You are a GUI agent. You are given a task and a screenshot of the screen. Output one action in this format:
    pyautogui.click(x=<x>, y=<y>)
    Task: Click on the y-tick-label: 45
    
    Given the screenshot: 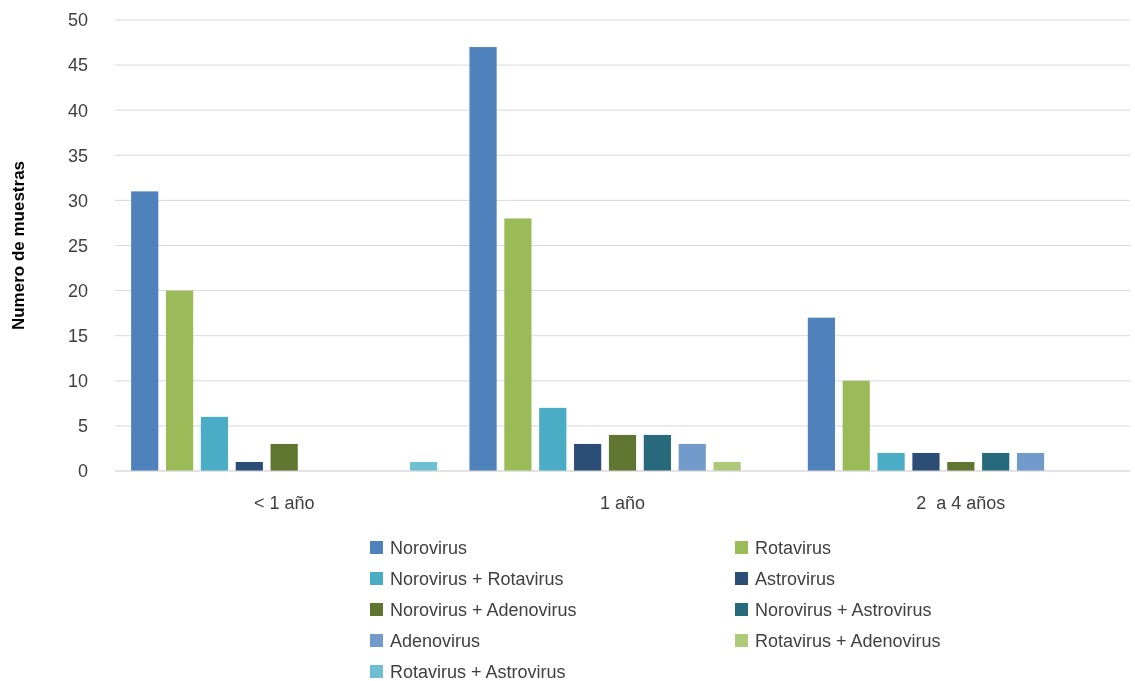 What is the action you would take?
    pyautogui.click(x=77, y=65)
    